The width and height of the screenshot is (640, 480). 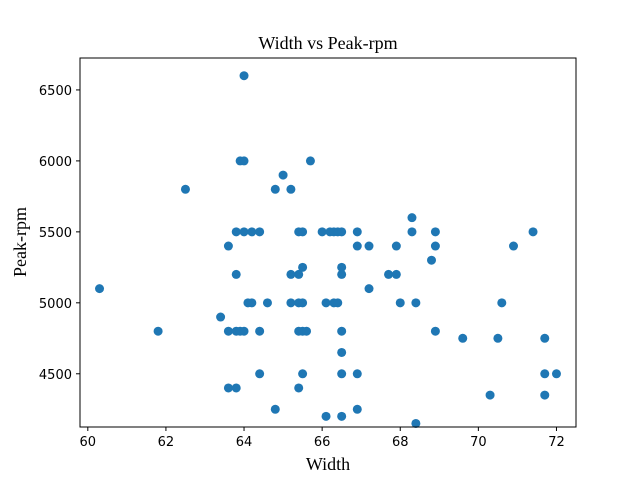 What do you see at coordinates (55, 91) in the screenshot?
I see `y-tick-label: 6500` at bounding box center [55, 91].